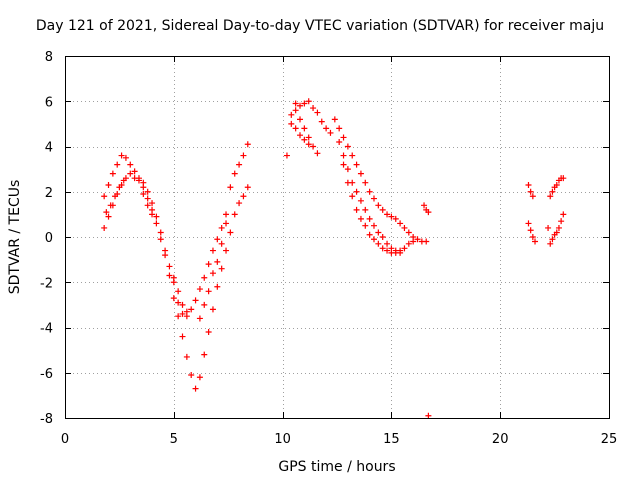  I want to click on x-tick-label: 5, so click(174, 439).